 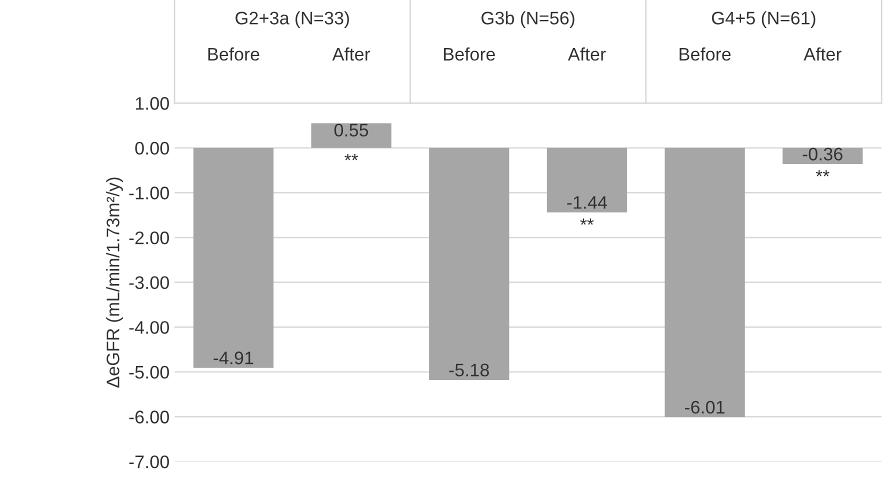 I want to click on data-label: -5.18, so click(x=469, y=370).